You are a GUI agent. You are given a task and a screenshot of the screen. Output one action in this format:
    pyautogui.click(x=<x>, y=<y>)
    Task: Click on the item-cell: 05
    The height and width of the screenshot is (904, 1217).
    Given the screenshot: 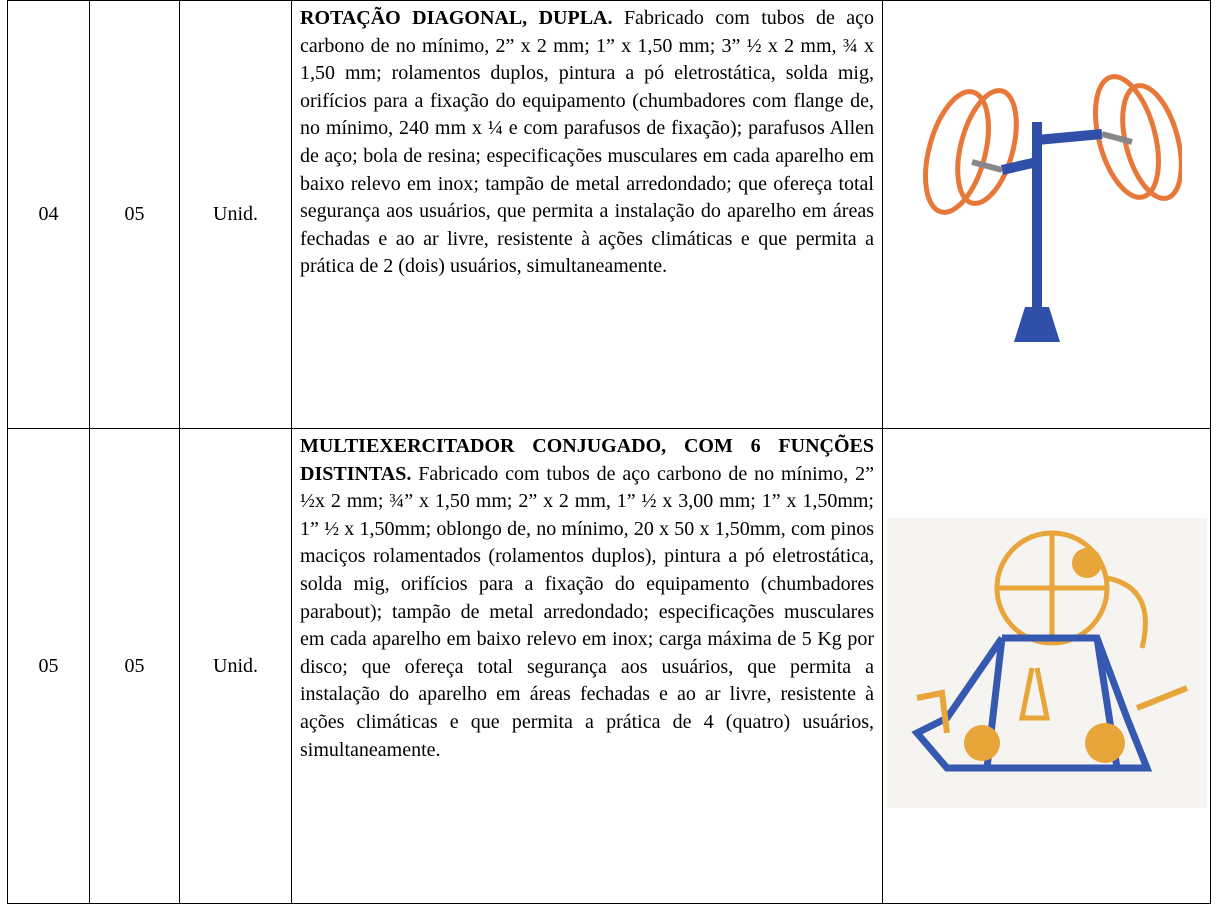 What is the action you would take?
    pyautogui.click(x=48, y=666)
    